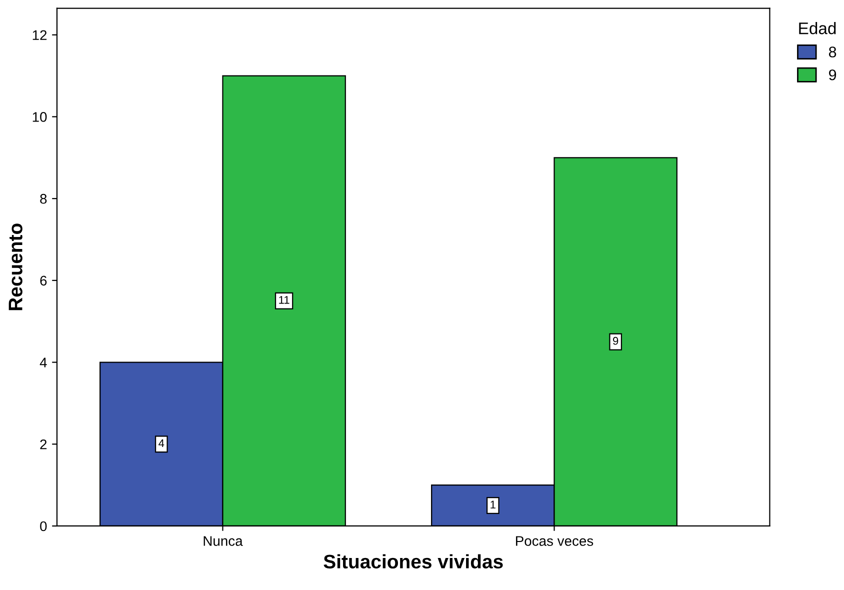 This screenshot has width=844, height=590. What do you see at coordinates (43, 526) in the screenshot?
I see `y-tick-label: 0` at bounding box center [43, 526].